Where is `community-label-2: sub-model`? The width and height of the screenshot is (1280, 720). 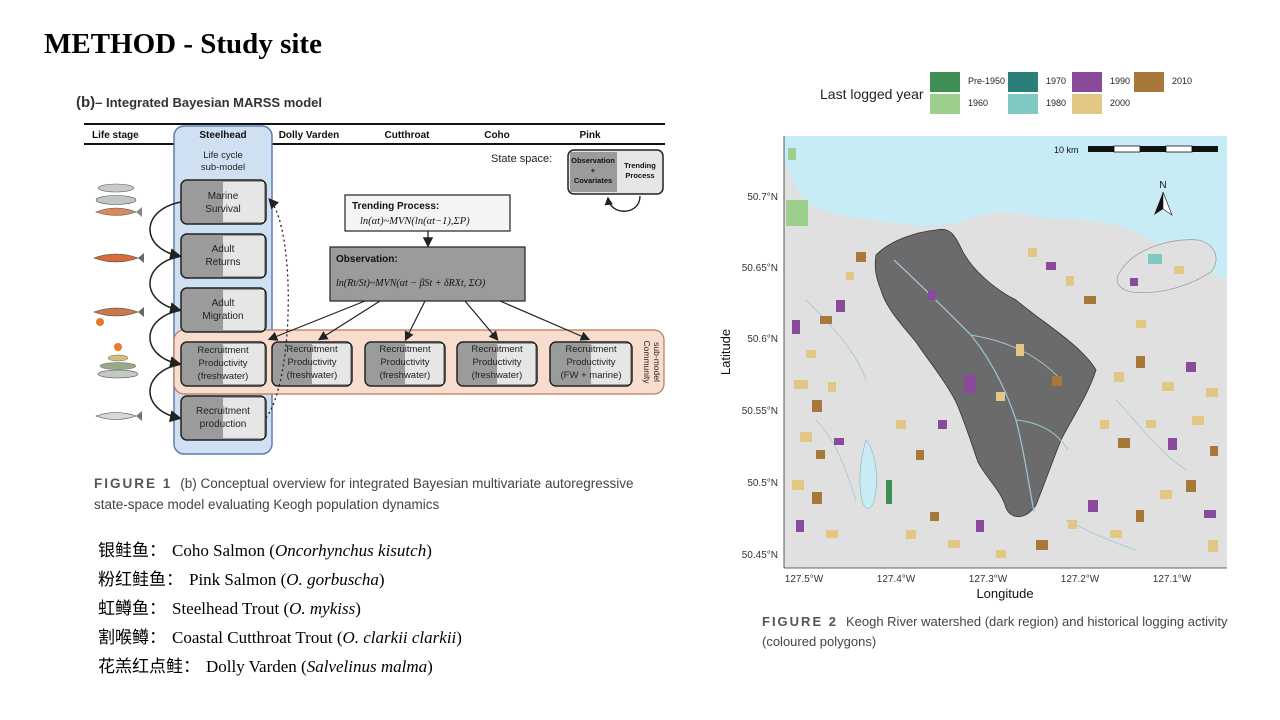 community-label-2: sub-model is located at coordinates (657, 362).